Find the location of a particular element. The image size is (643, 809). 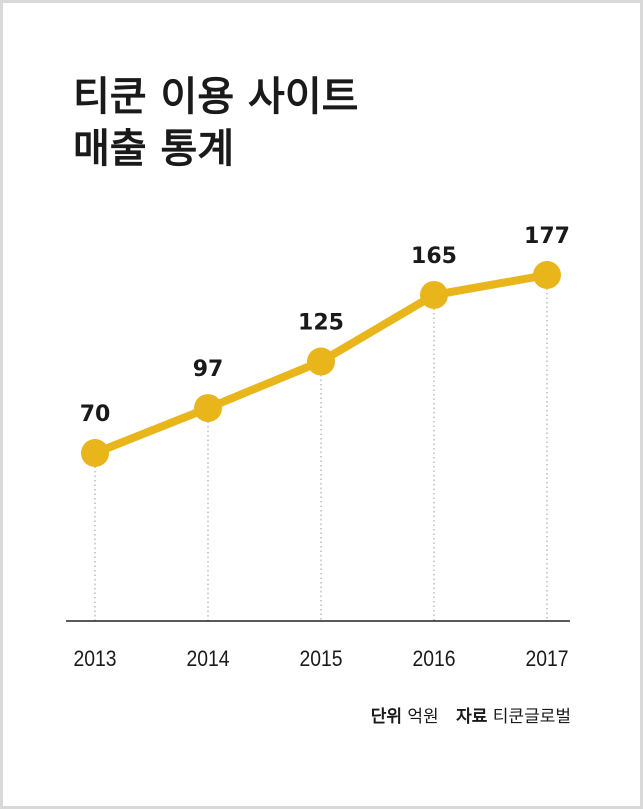

unit-value: 억원 is located at coordinates (423, 717).